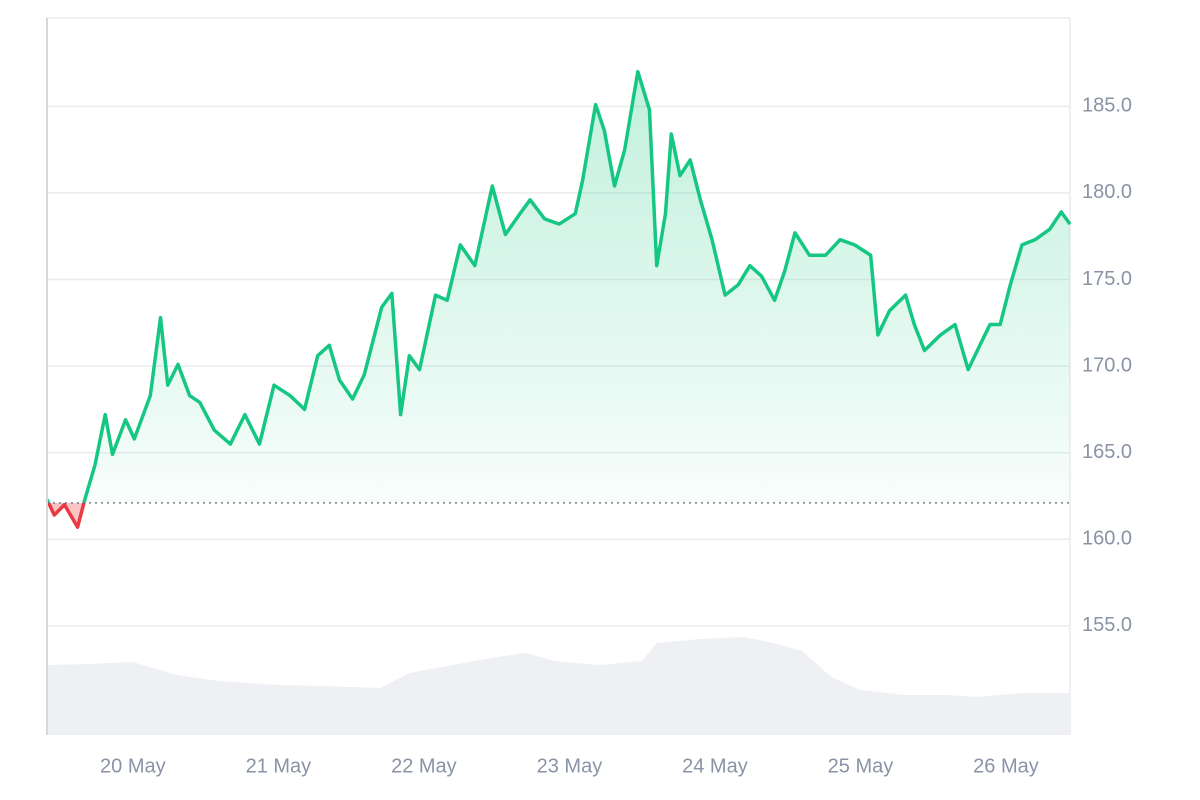 The image size is (1200, 800). Describe the element at coordinates (1006, 766) in the screenshot. I see `x-tick-label: 26 May` at that location.